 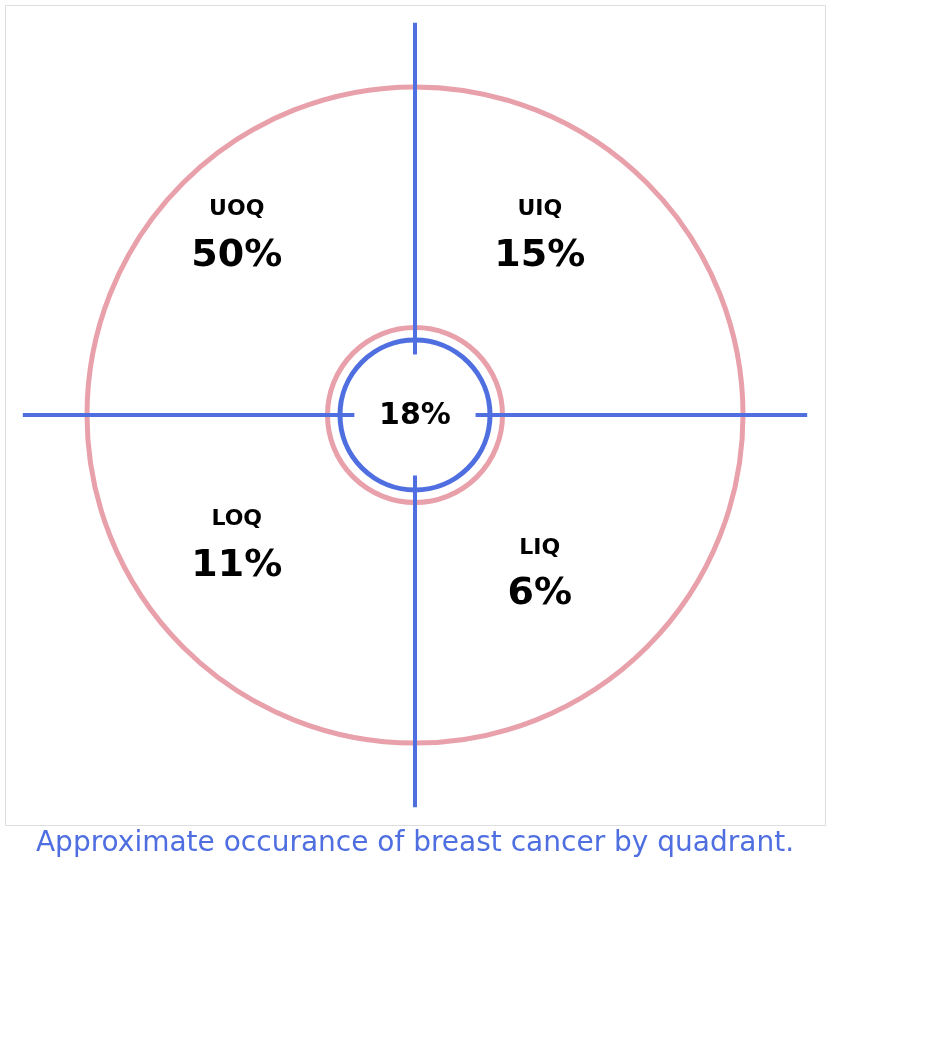 What do you see at coordinates (237, 562) in the screenshot?
I see `data-label: 11%` at bounding box center [237, 562].